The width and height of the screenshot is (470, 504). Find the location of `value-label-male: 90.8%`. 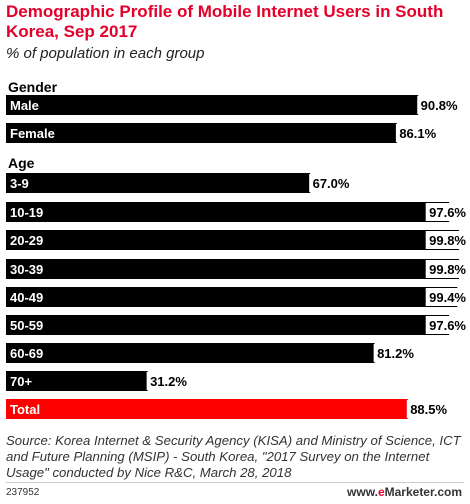

value-label-male: 90.8% is located at coordinates (439, 105).